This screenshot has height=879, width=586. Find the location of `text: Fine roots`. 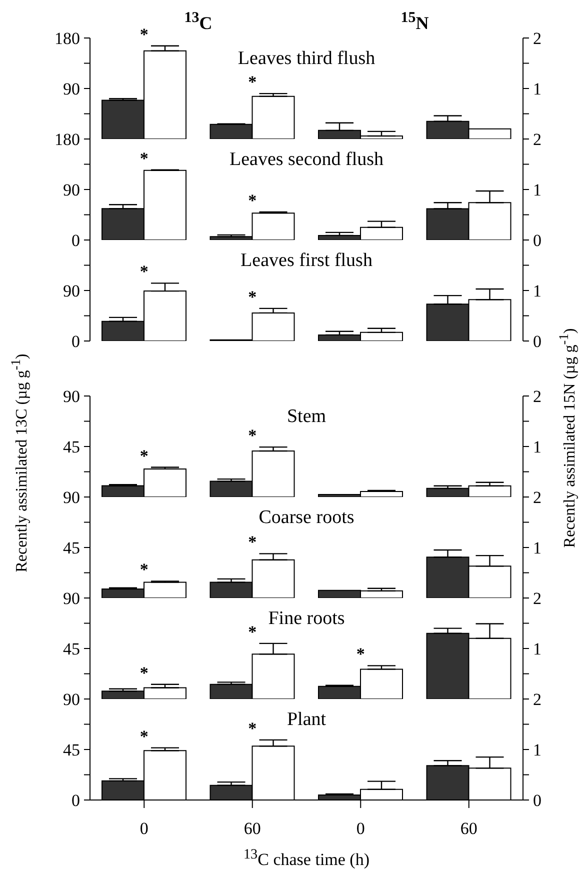

text: Fine roots is located at coordinates (306, 618).